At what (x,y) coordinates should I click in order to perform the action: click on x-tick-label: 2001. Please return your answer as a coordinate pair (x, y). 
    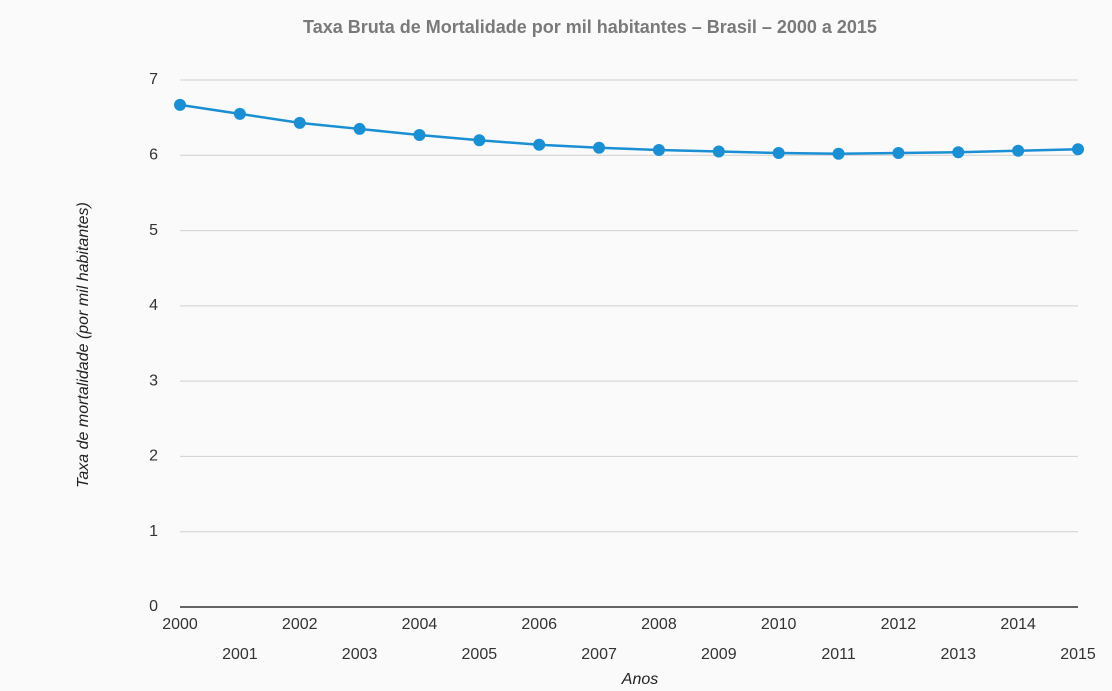
    Looking at the image, I should click on (240, 654).